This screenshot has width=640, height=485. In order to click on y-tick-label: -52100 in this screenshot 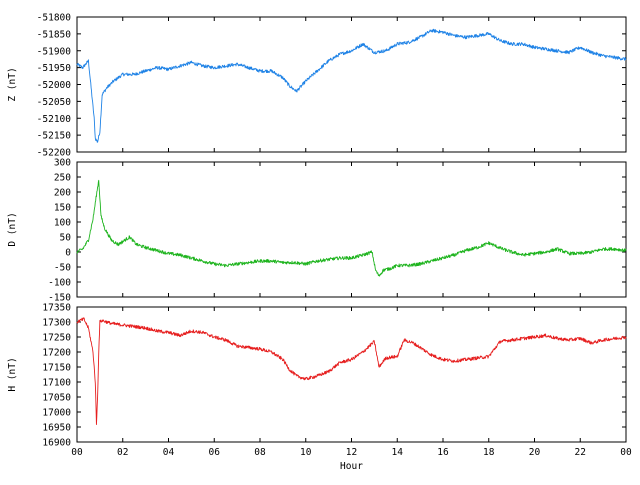, I will do `click(54, 119)`.